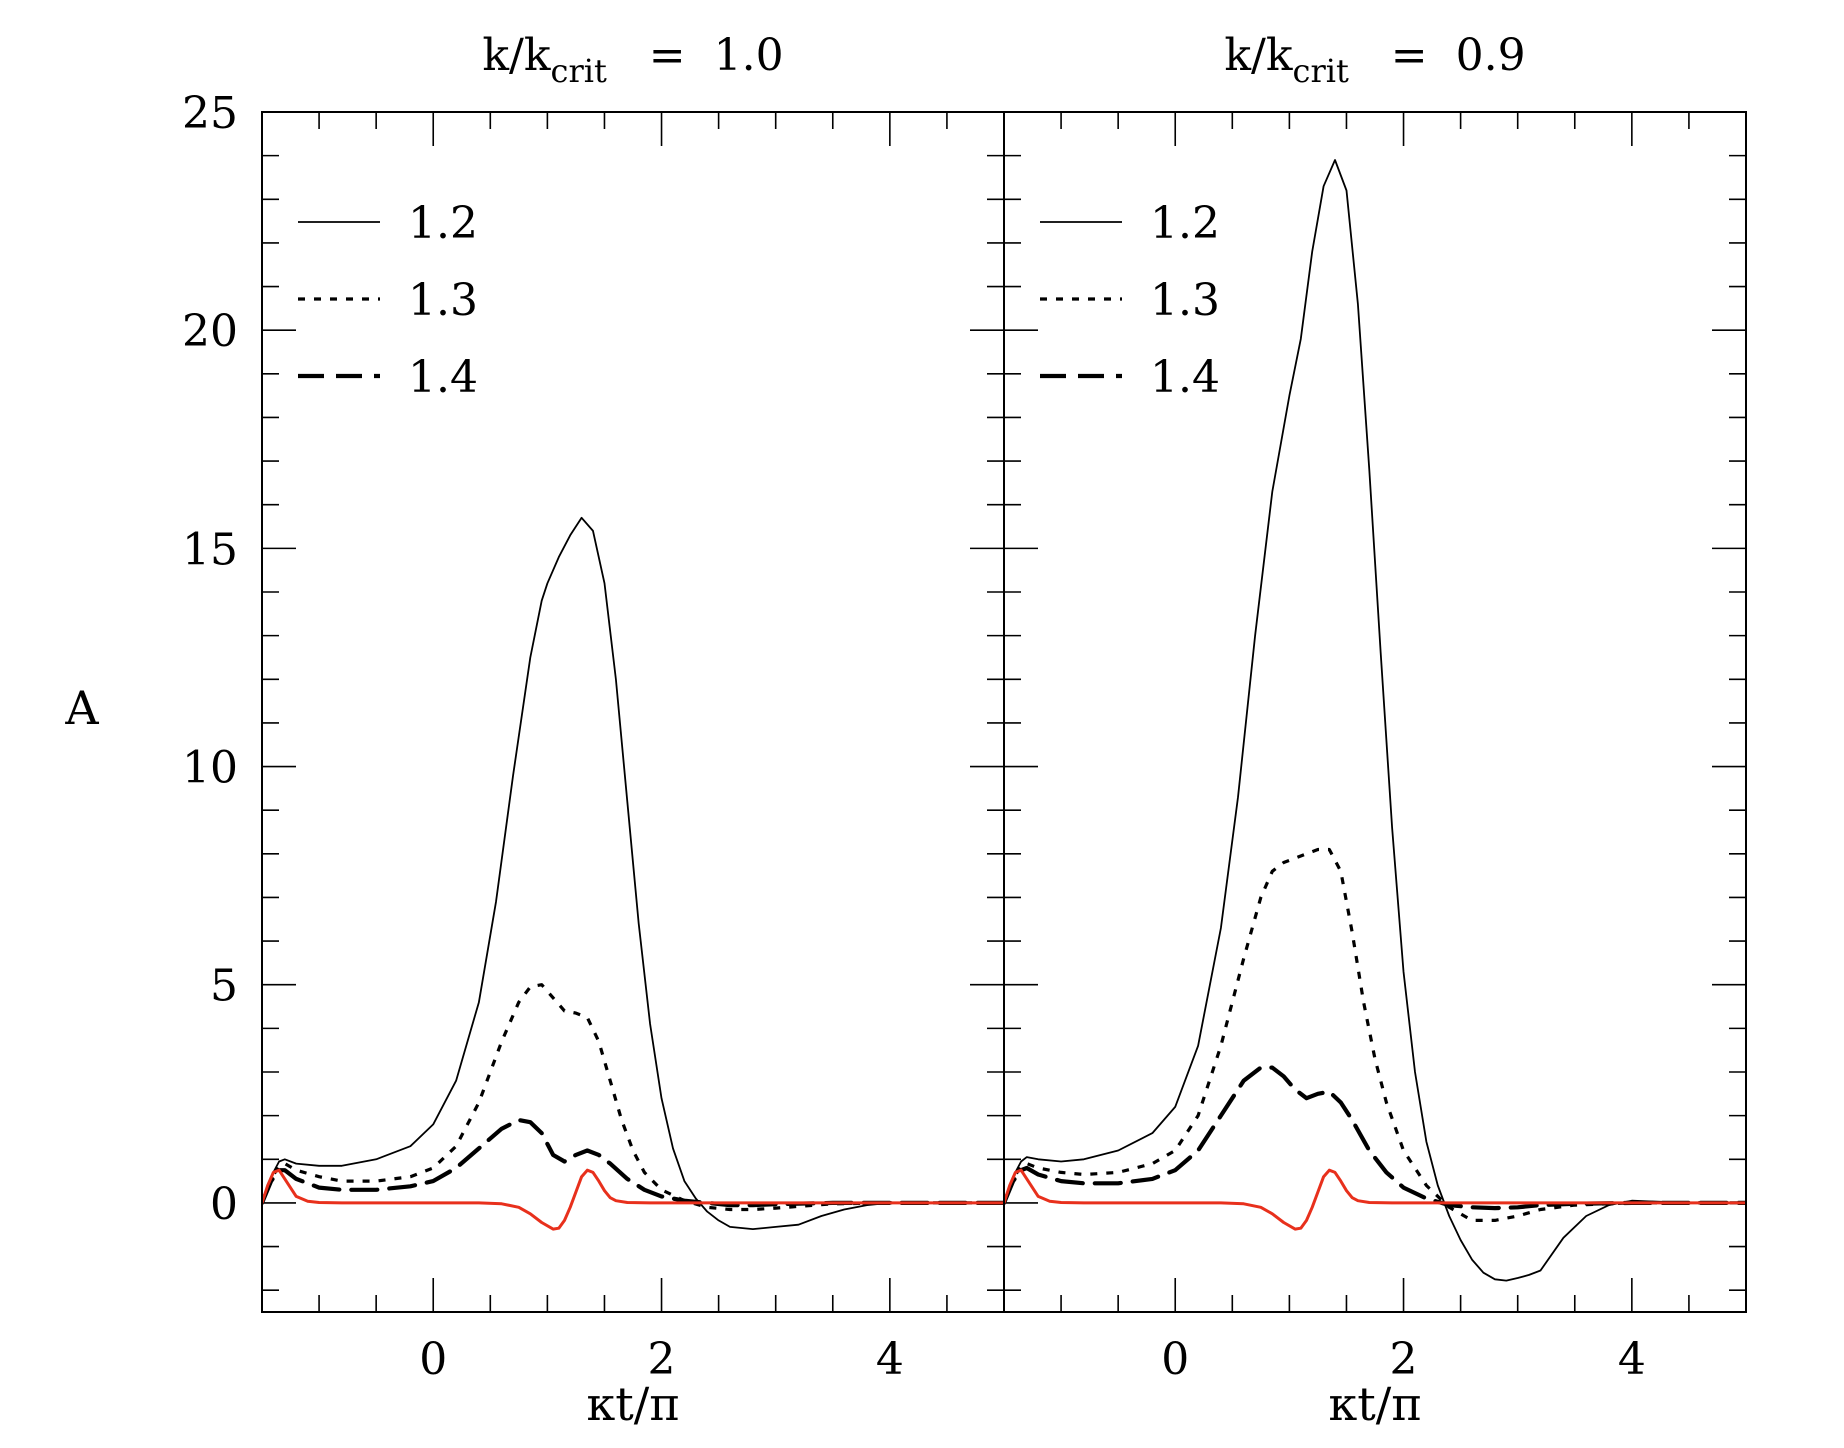  I want to click on y-tick-label: 5, so click(224, 986).